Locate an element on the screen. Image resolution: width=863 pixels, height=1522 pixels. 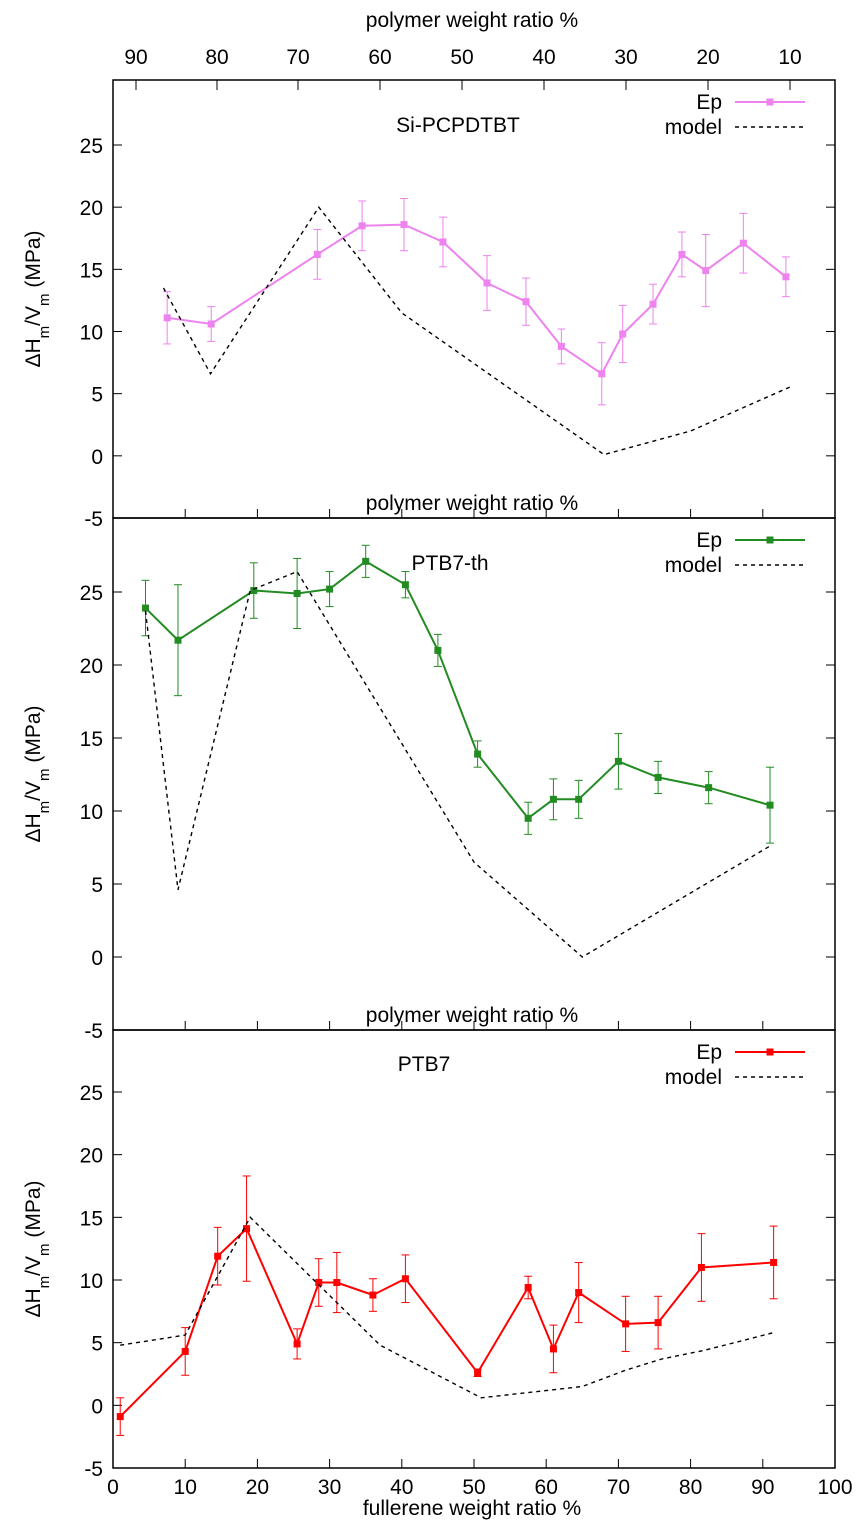
top-tick-label: 50 is located at coordinates (461, 57).